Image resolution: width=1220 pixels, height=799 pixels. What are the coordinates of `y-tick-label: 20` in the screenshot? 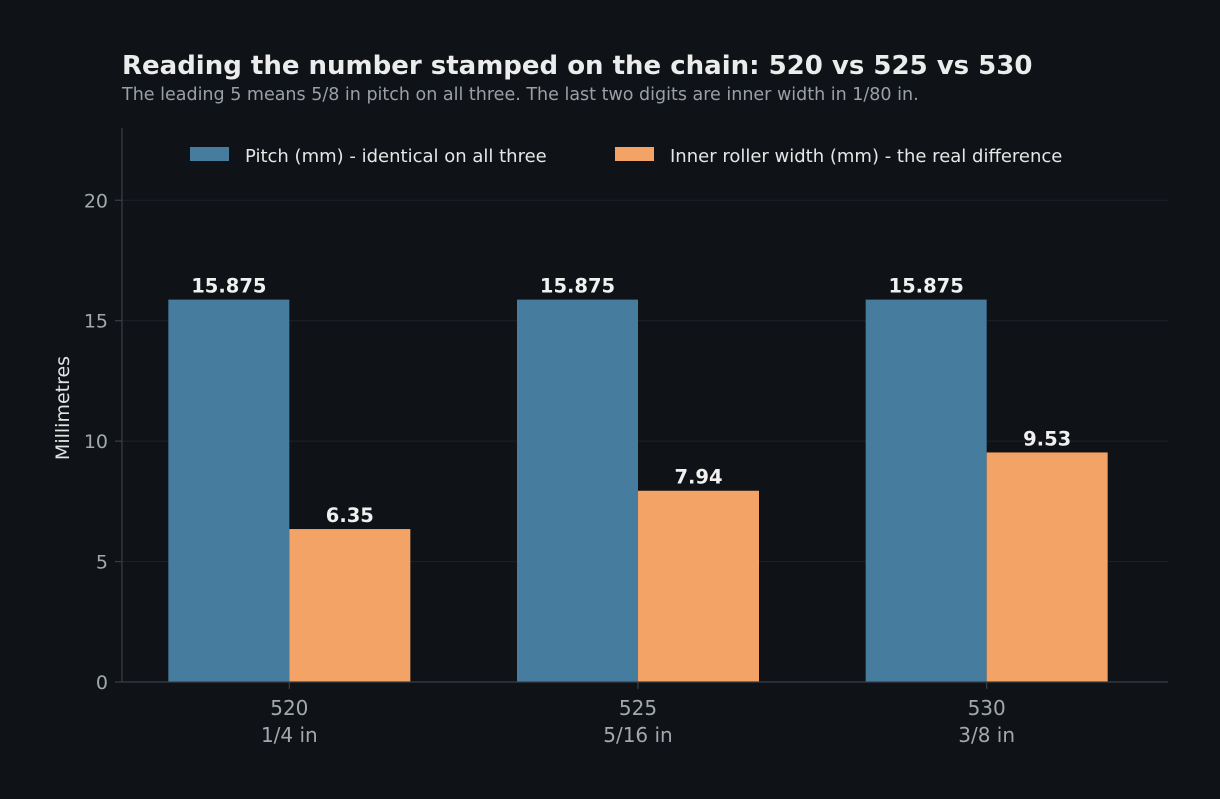 It's located at (96, 201).